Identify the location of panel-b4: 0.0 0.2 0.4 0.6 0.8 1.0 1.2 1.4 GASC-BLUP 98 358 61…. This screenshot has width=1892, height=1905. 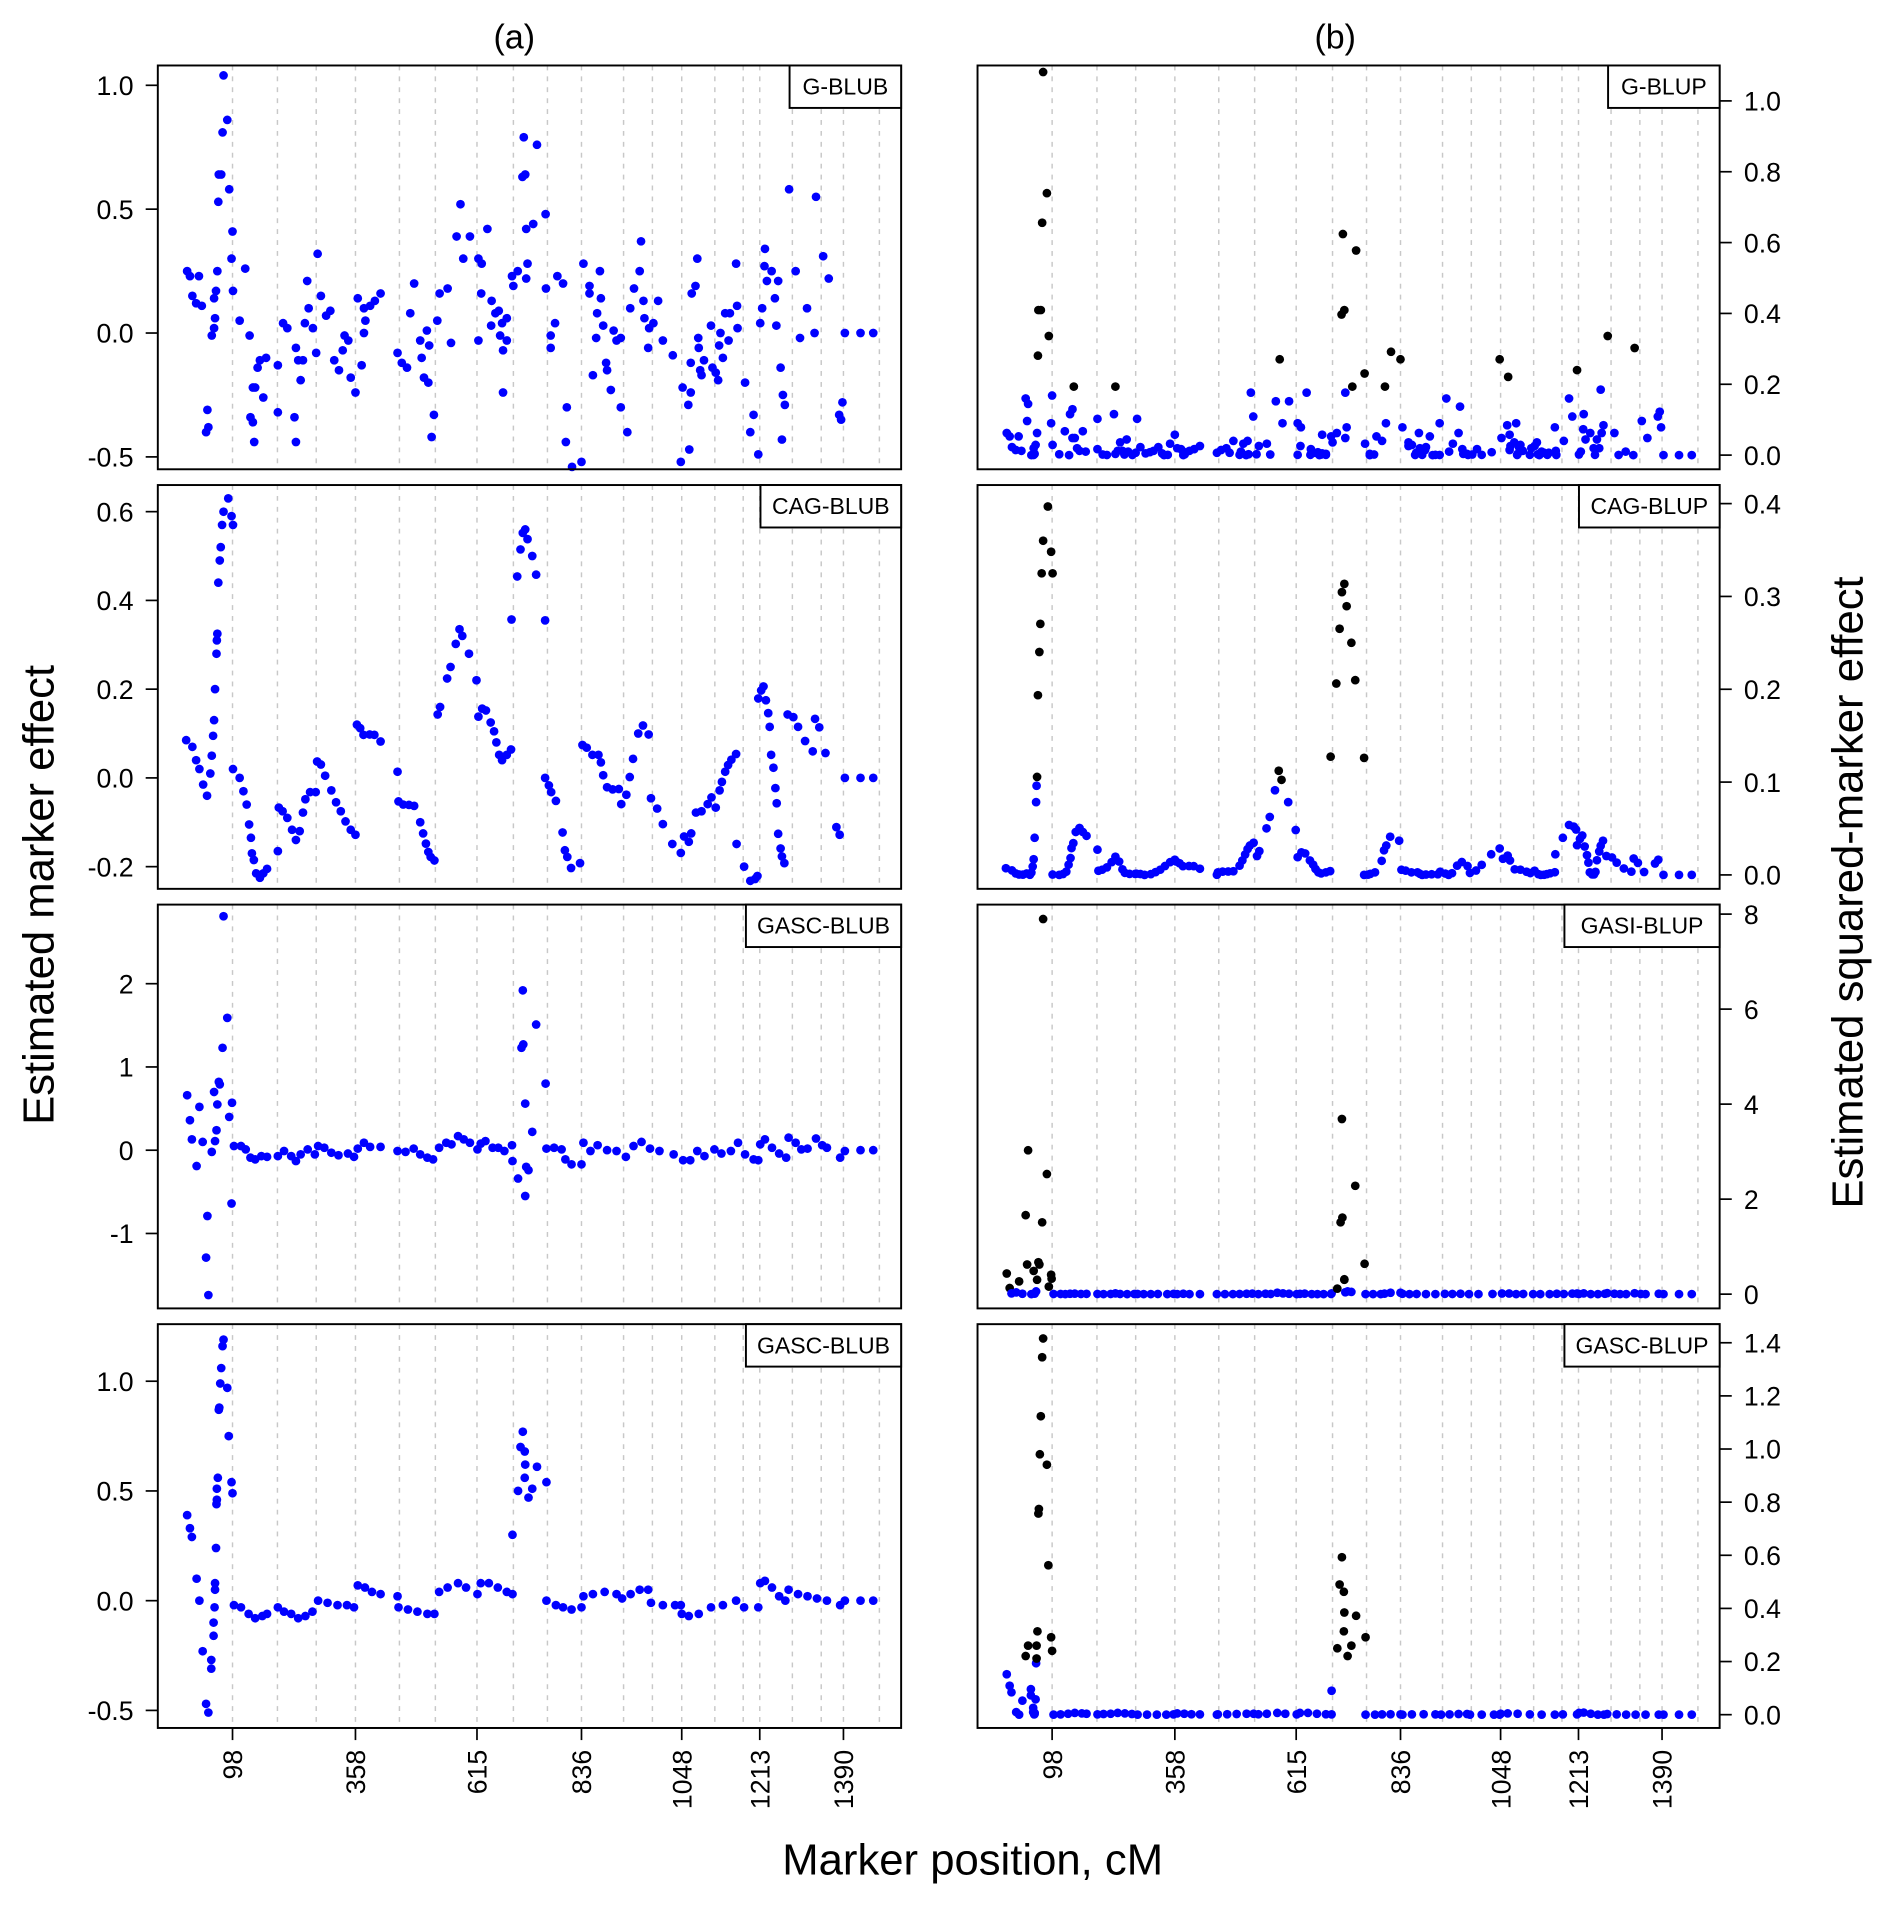
(1378, 1566).